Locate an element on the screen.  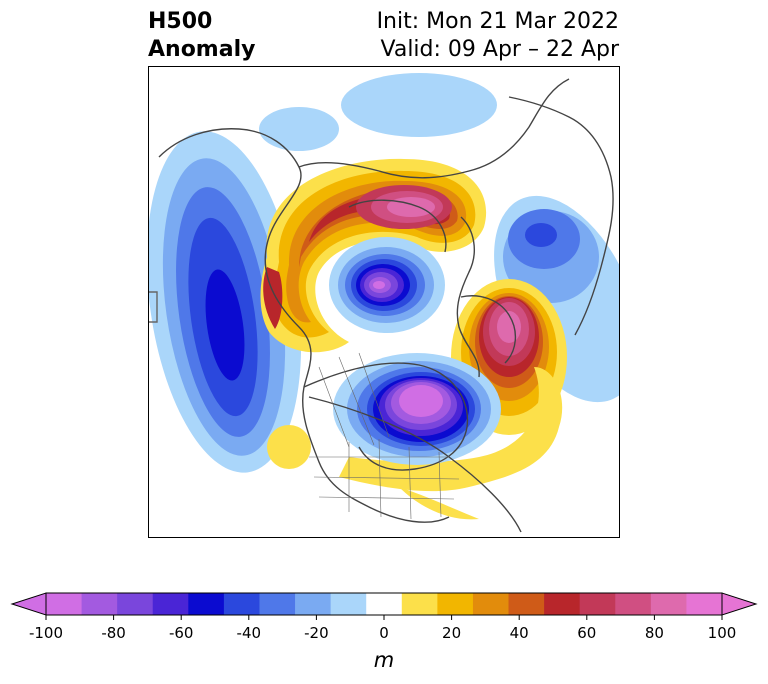
title-line-2: Anomaly is located at coordinates (202, 49).